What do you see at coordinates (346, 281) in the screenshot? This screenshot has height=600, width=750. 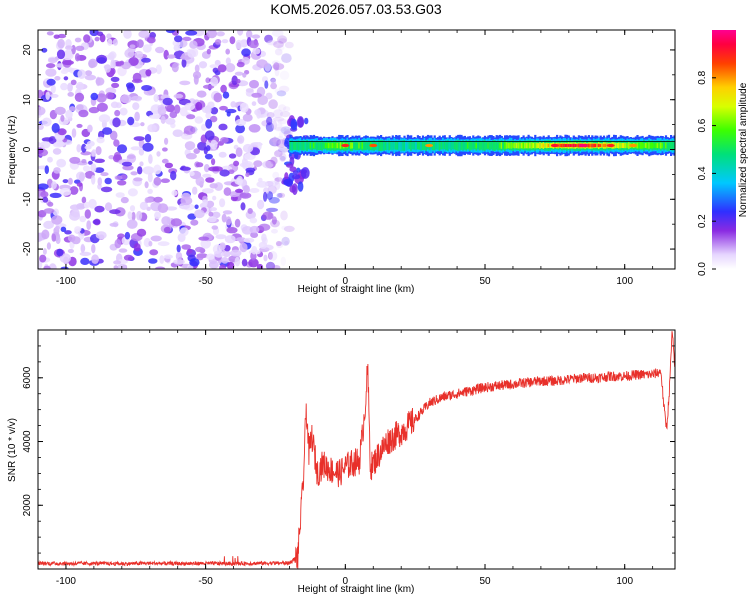 I see `x-tick-label: 0` at bounding box center [346, 281].